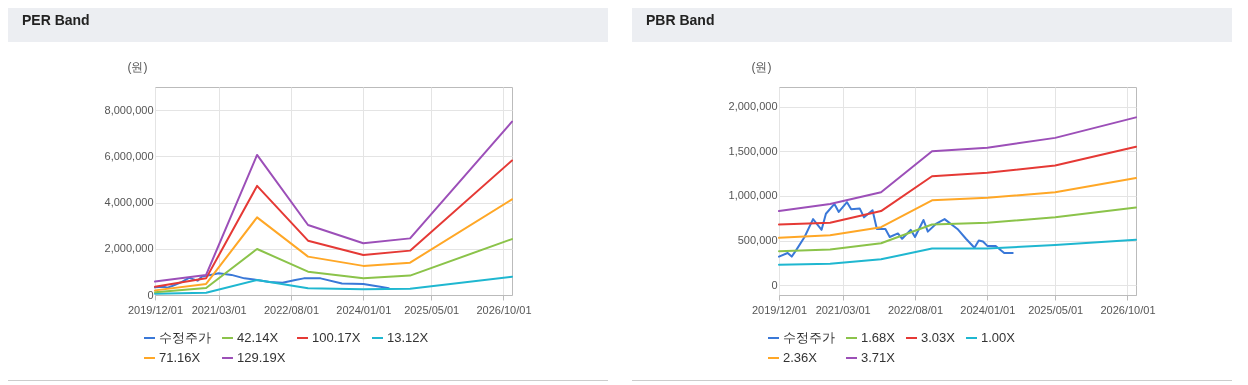 This screenshot has width=1248, height=385. What do you see at coordinates (753, 150) in the screenshot?
I see `y-tick-label: 1,500,000` at bounding box center [753, 150].